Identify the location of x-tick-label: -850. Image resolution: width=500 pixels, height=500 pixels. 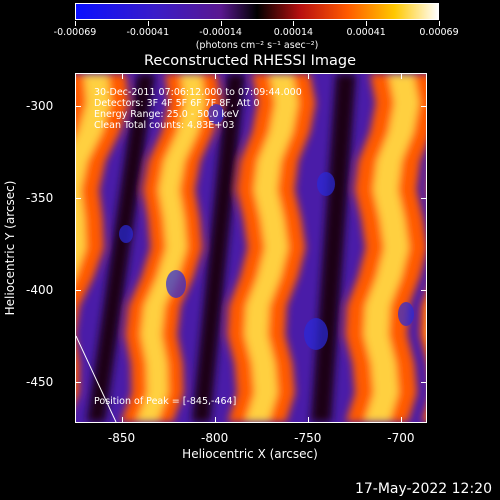
(121, 438).